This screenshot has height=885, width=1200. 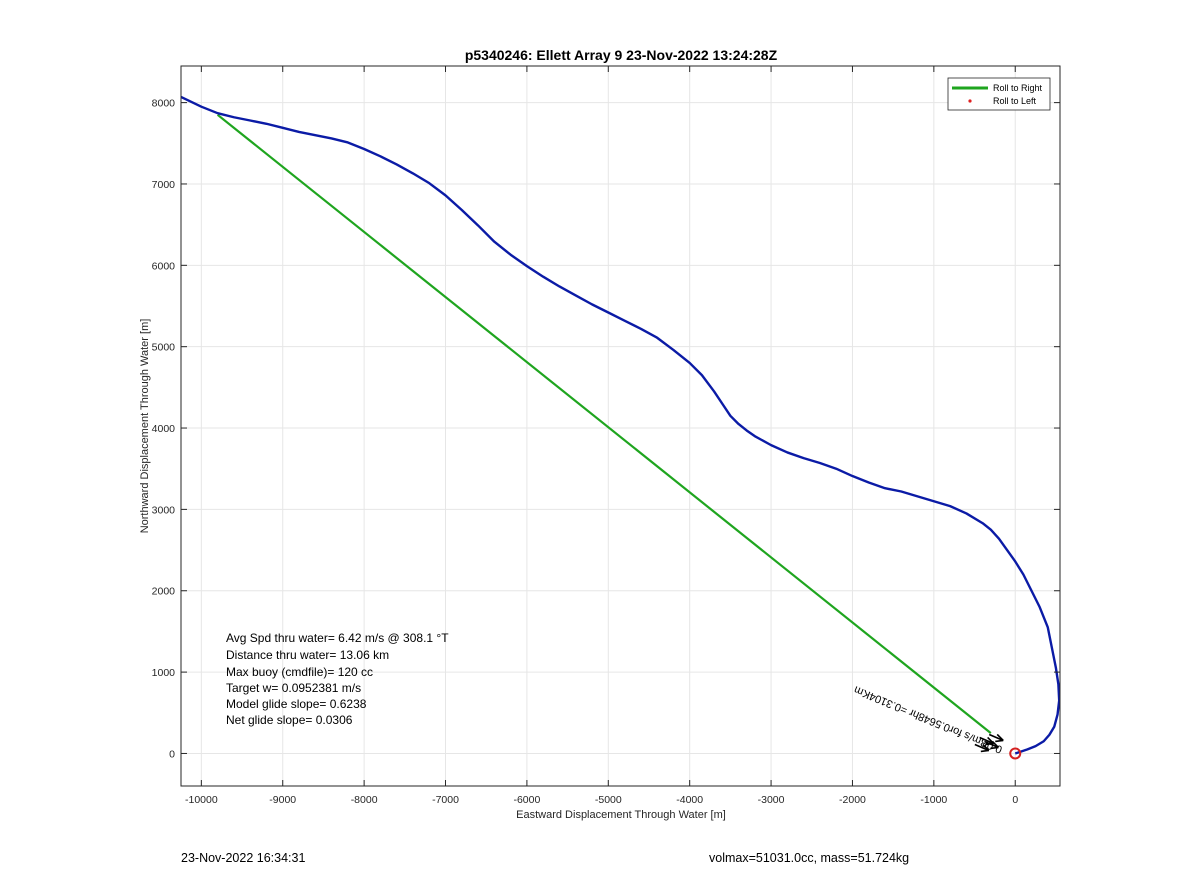 I want to click on x-tick-label: -2000, so click(x=852, y=800).